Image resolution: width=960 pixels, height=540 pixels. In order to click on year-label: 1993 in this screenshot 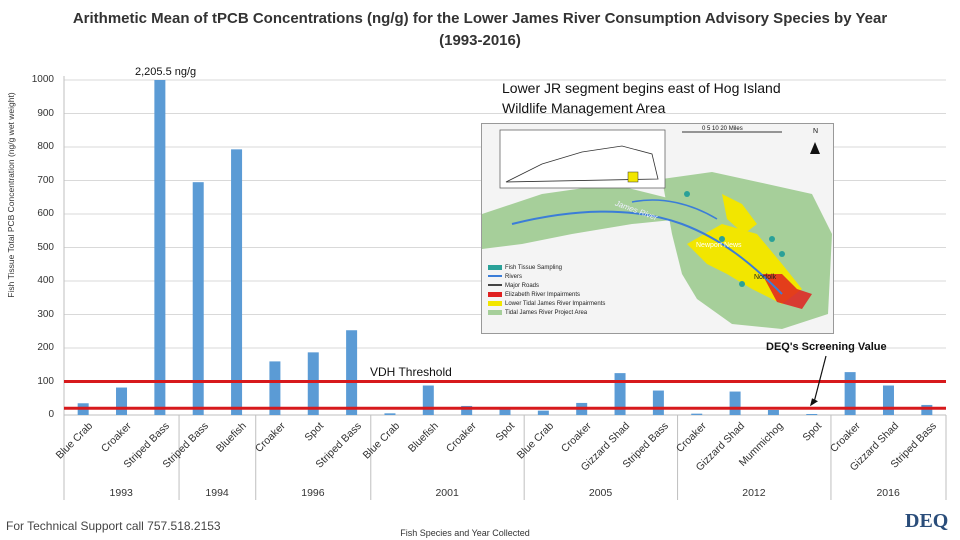, I will do `click(121, 493)`.